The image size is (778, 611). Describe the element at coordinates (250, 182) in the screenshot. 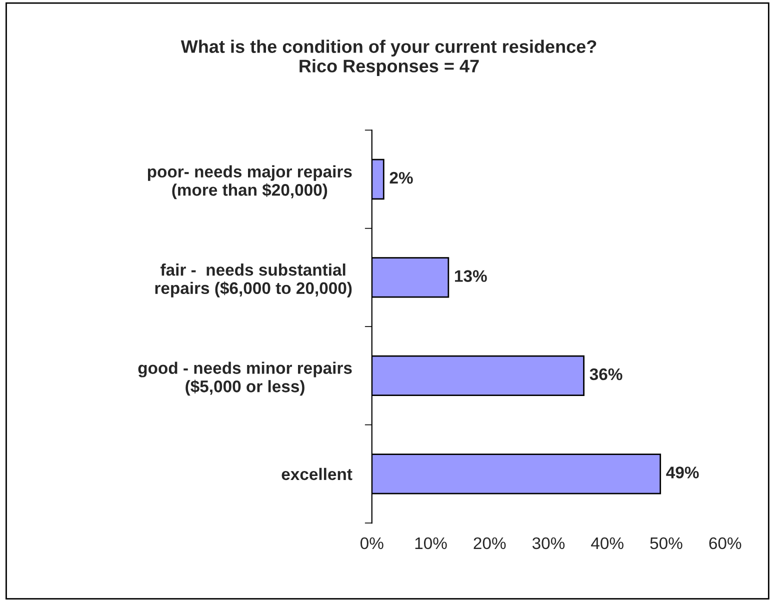

I see `y-tick-label: poor- needs major repairs (more than $20,000)` at that location.